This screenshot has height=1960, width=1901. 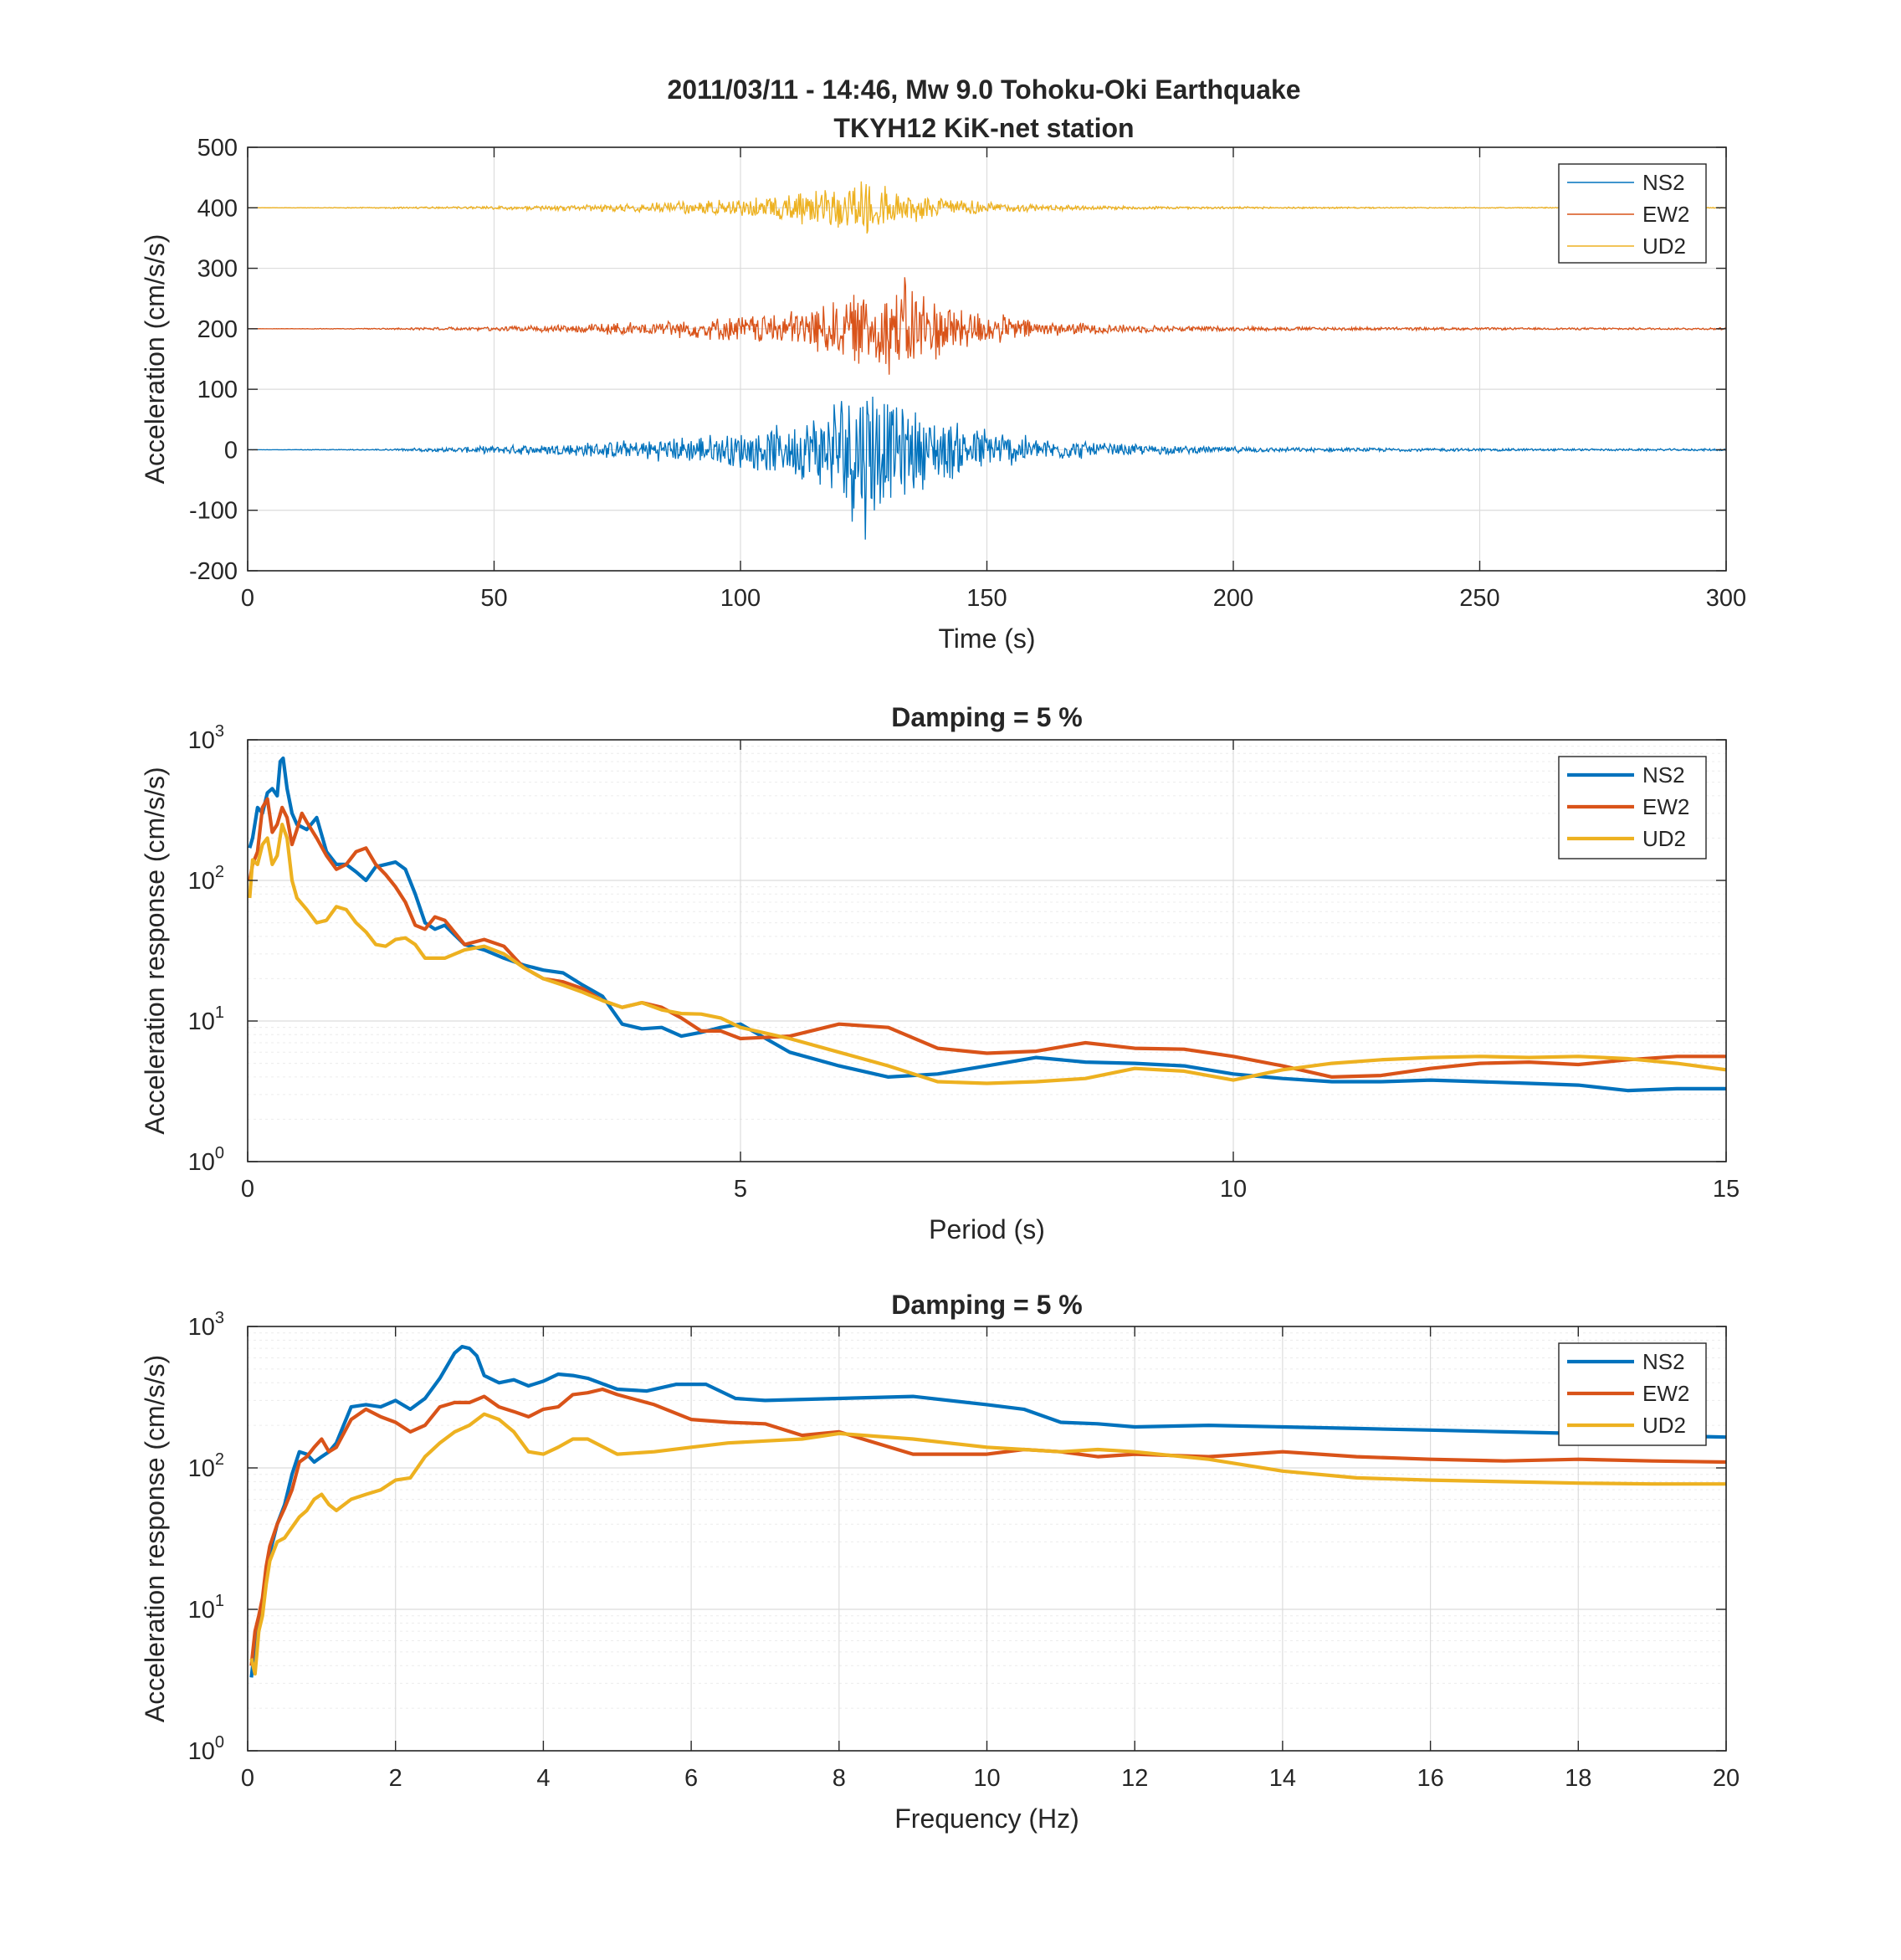 What do you see at coordinates (741, 598) in the screenshot?
I see `x-tick-label: 100` at bounding box center [741, 598].